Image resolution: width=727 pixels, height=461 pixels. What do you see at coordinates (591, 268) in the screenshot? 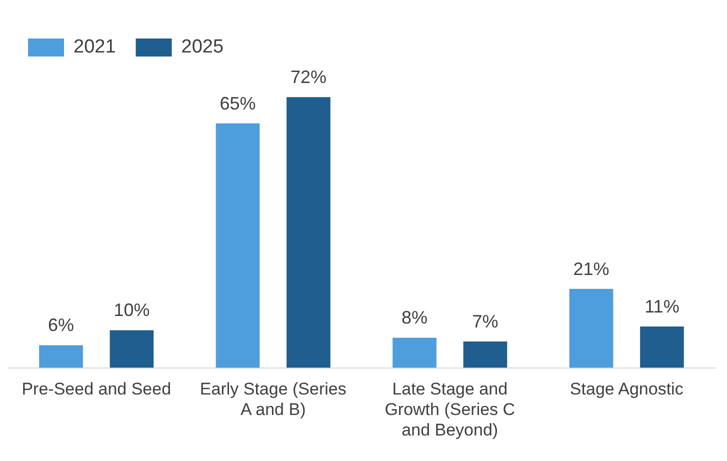
I see `data-label: 21%` at bounding box center [591, 268].